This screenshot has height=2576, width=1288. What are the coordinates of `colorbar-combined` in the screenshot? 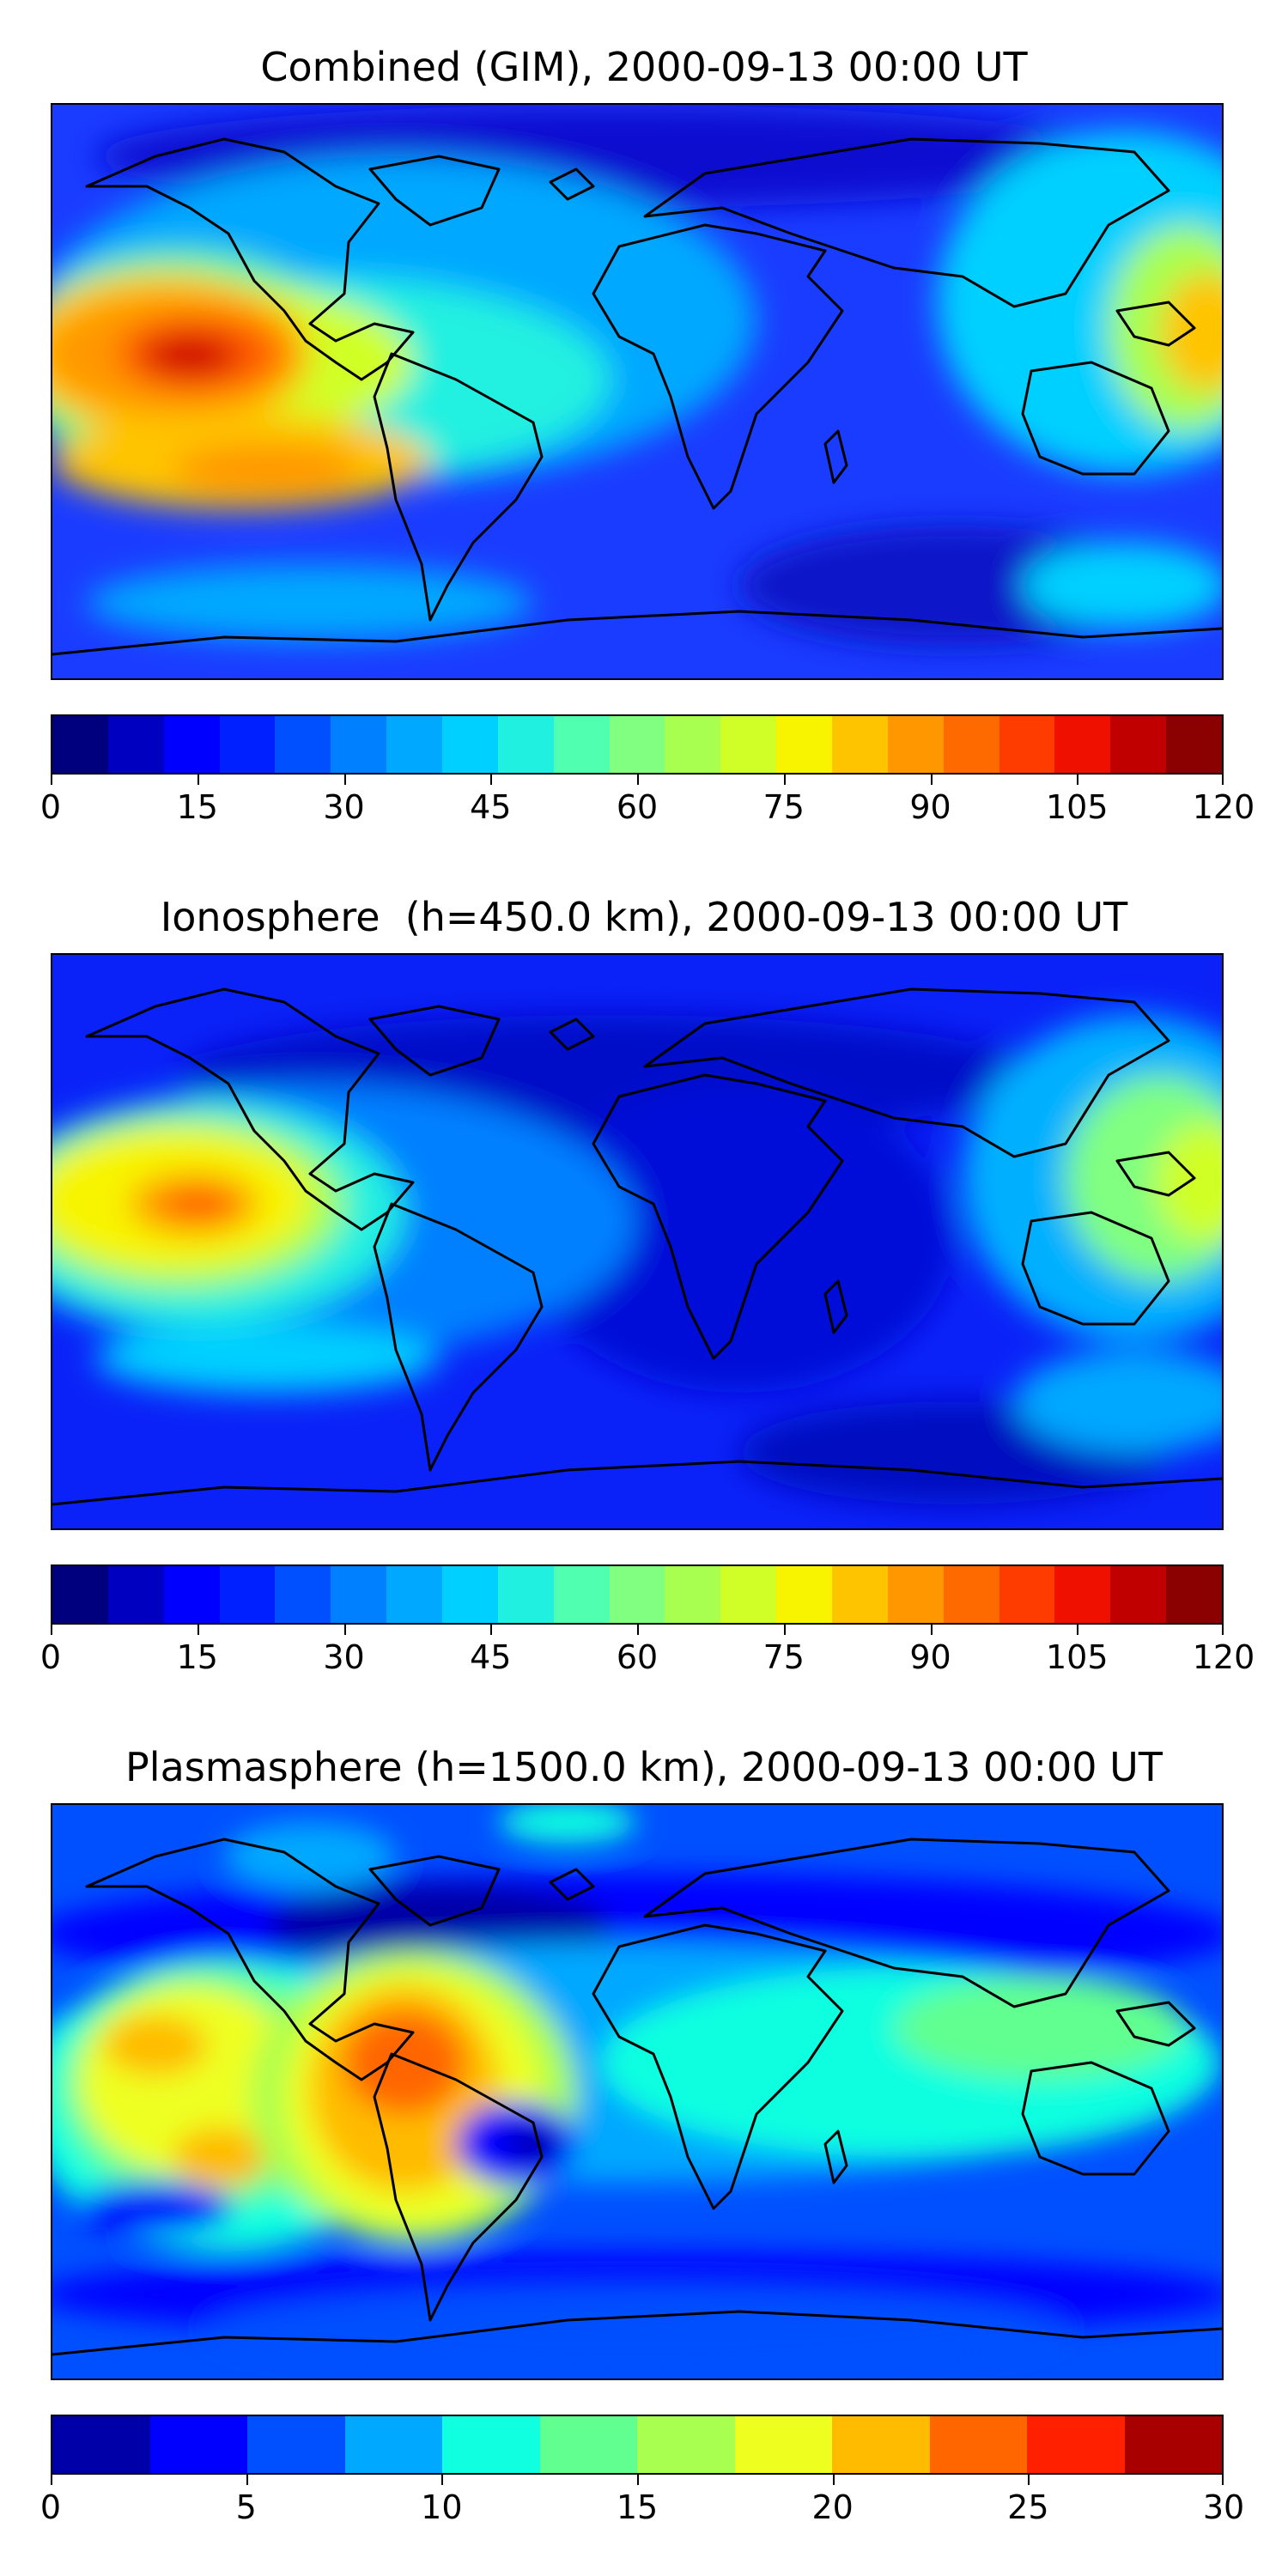 It's located at (638, 744).